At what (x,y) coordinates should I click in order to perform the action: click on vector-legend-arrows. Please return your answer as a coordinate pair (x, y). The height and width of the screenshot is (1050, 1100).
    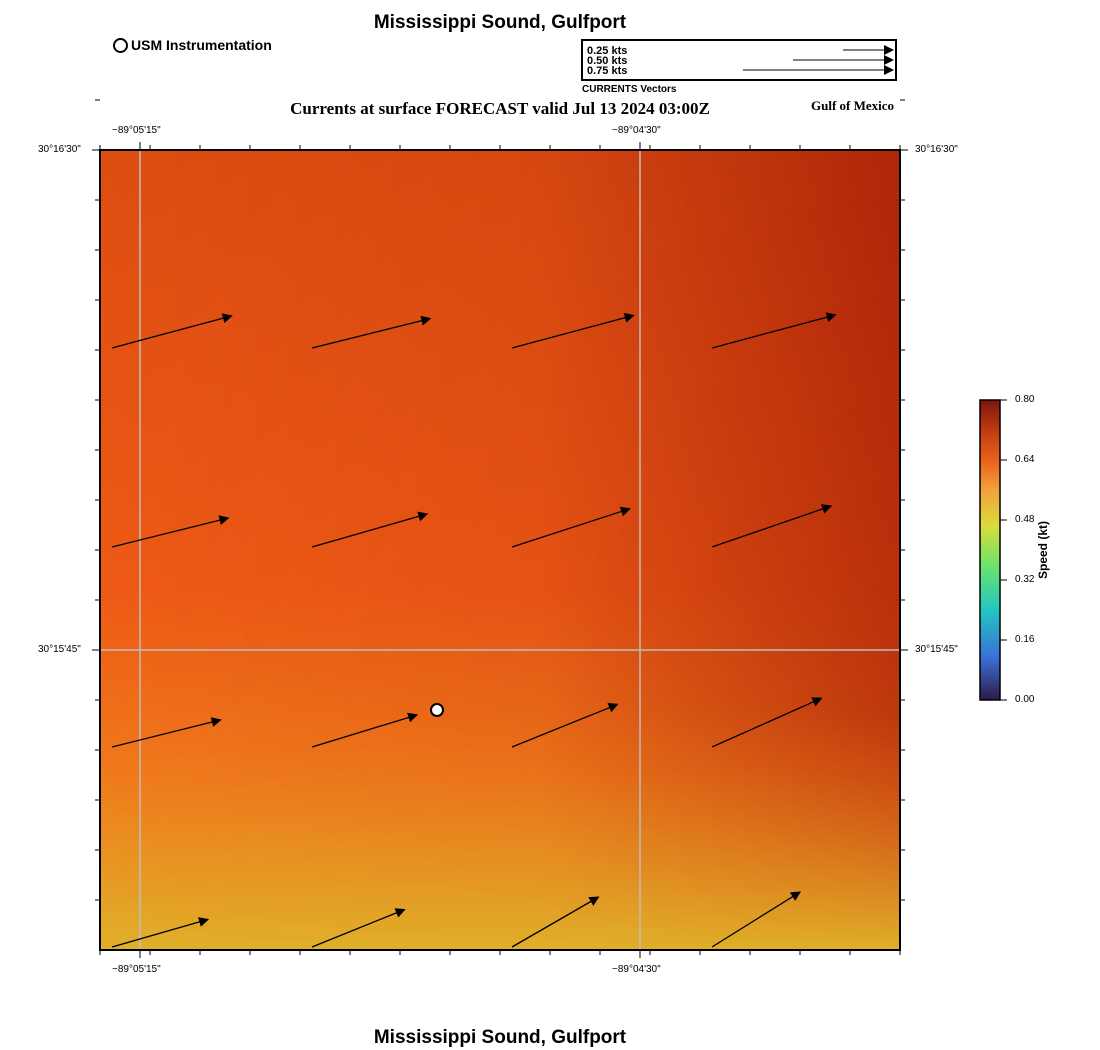
    Looking at the image, I should click on (818, 60).